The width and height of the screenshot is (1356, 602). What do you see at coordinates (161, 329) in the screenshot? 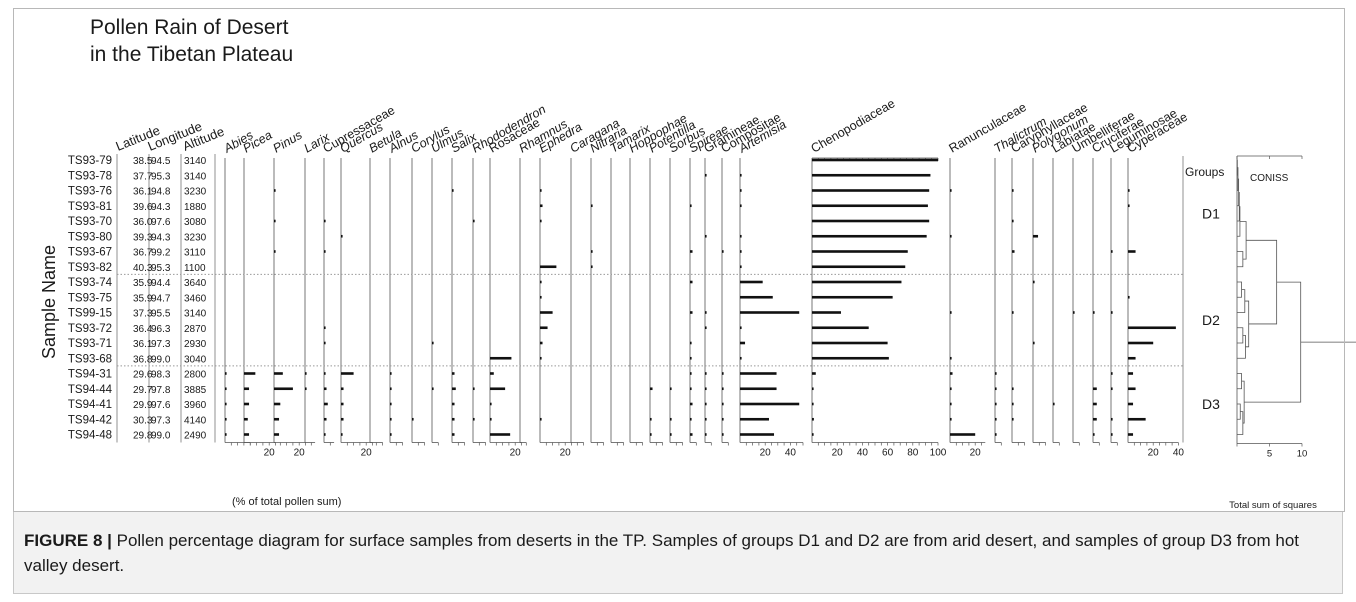
I see `sample-longitude: 96.3` at bounding box center [161, 329].